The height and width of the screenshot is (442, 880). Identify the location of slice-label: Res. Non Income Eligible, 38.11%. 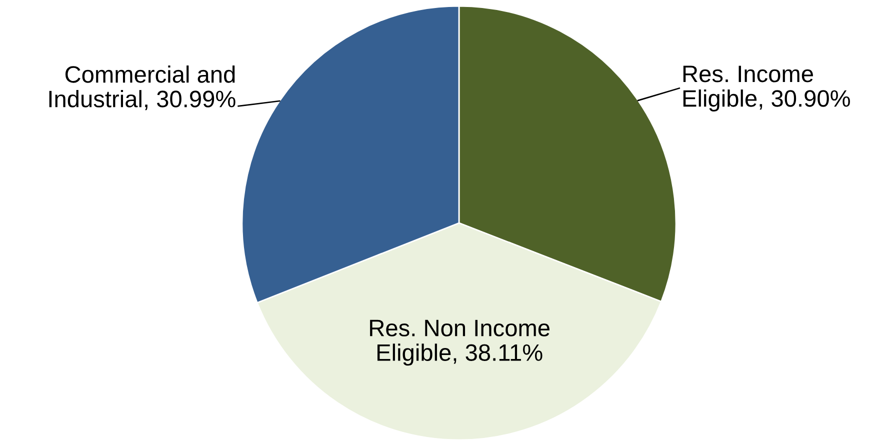
(460, 343).